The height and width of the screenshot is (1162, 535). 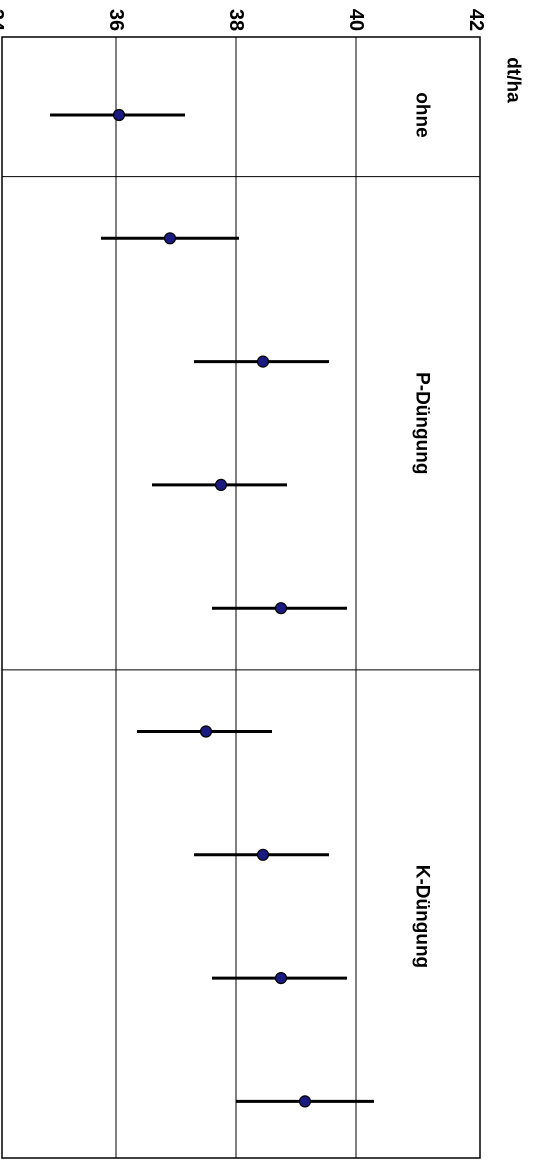 What do you see at coordinates (513, 80) in the screenshot?
I see `unit-label: dt/ha` at bounding box center [513, 80].